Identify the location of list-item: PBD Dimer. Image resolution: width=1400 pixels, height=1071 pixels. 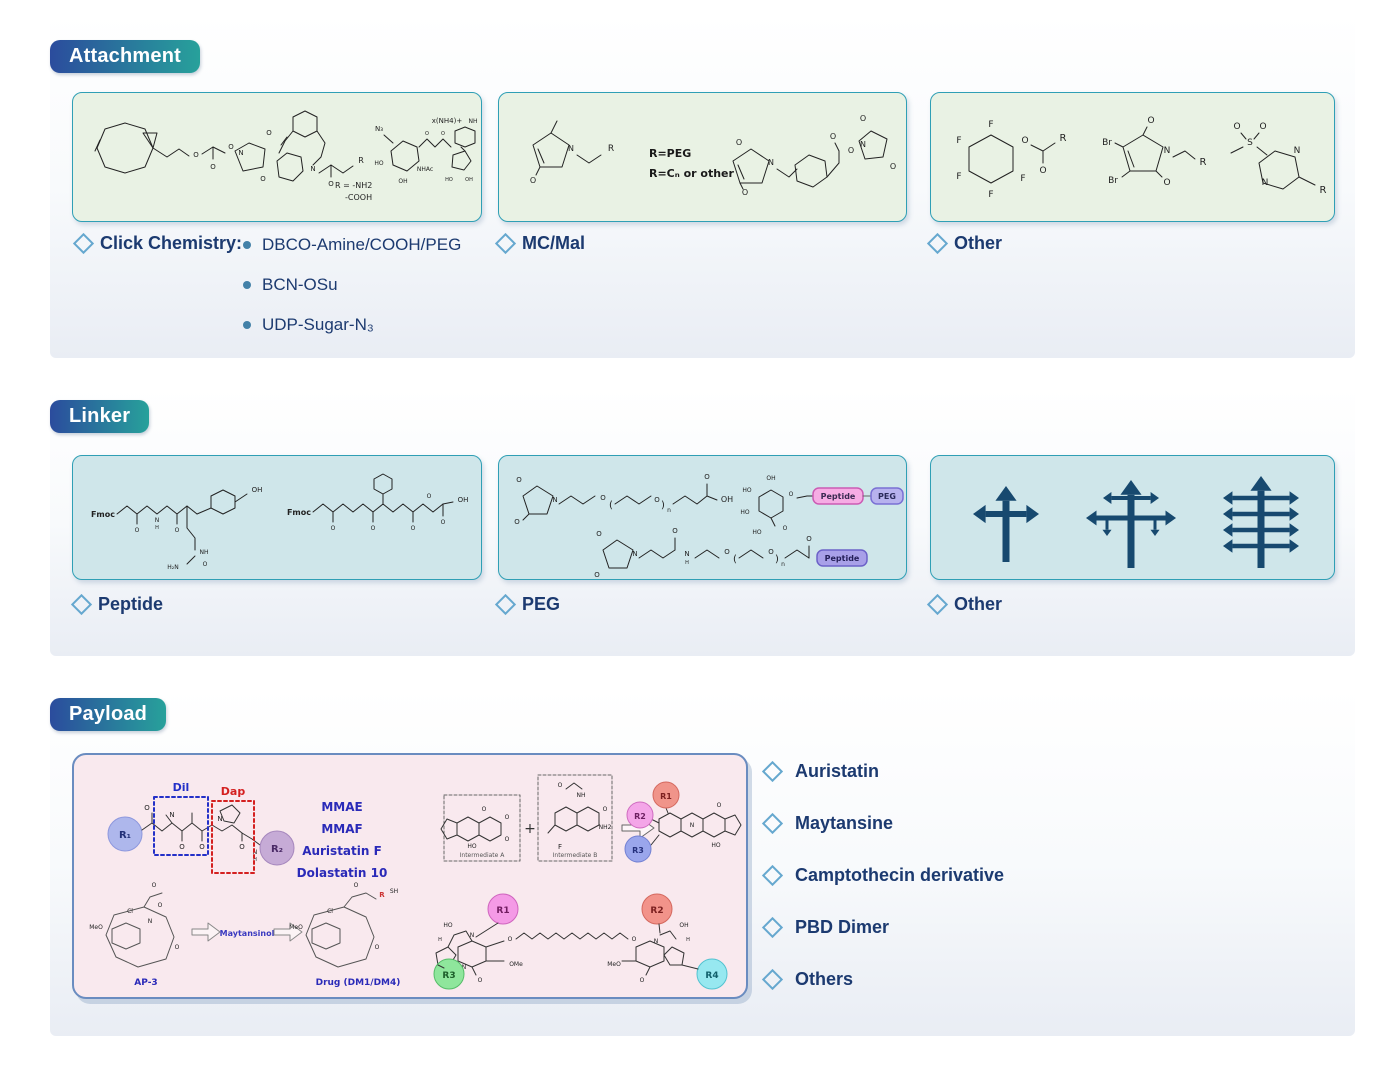
(882, 927).